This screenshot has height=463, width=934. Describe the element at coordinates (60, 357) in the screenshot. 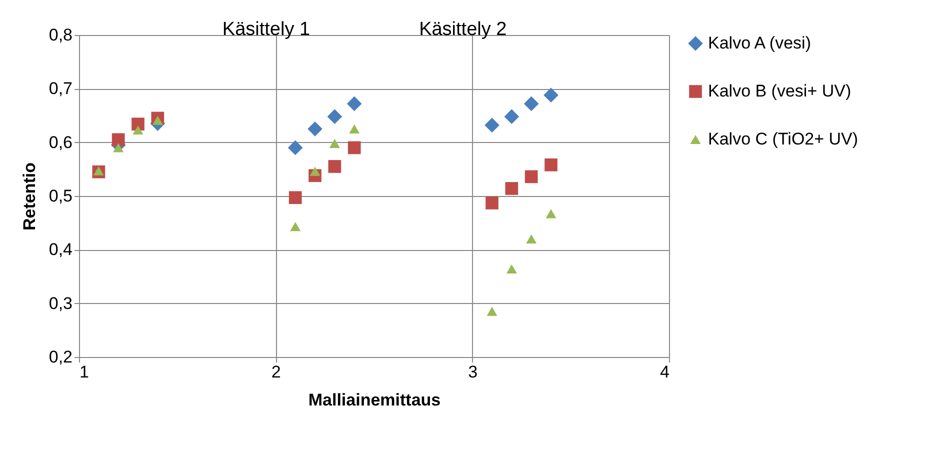

I see `y-tick-label: 0,2` at that location.